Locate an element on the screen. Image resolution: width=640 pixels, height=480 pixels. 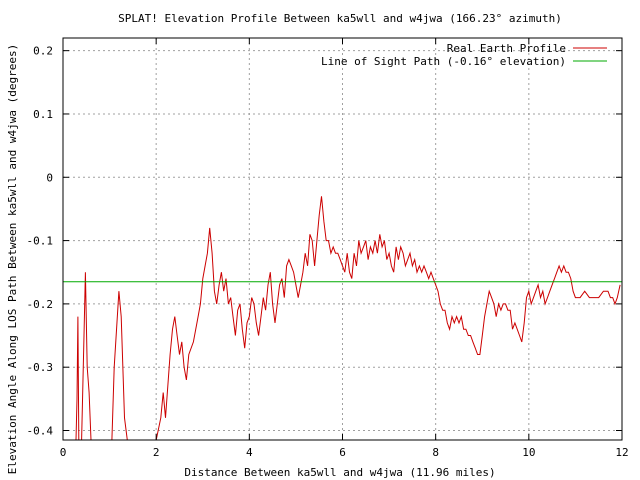
x-tick-label: 10 is located at coordinates (528, 452).